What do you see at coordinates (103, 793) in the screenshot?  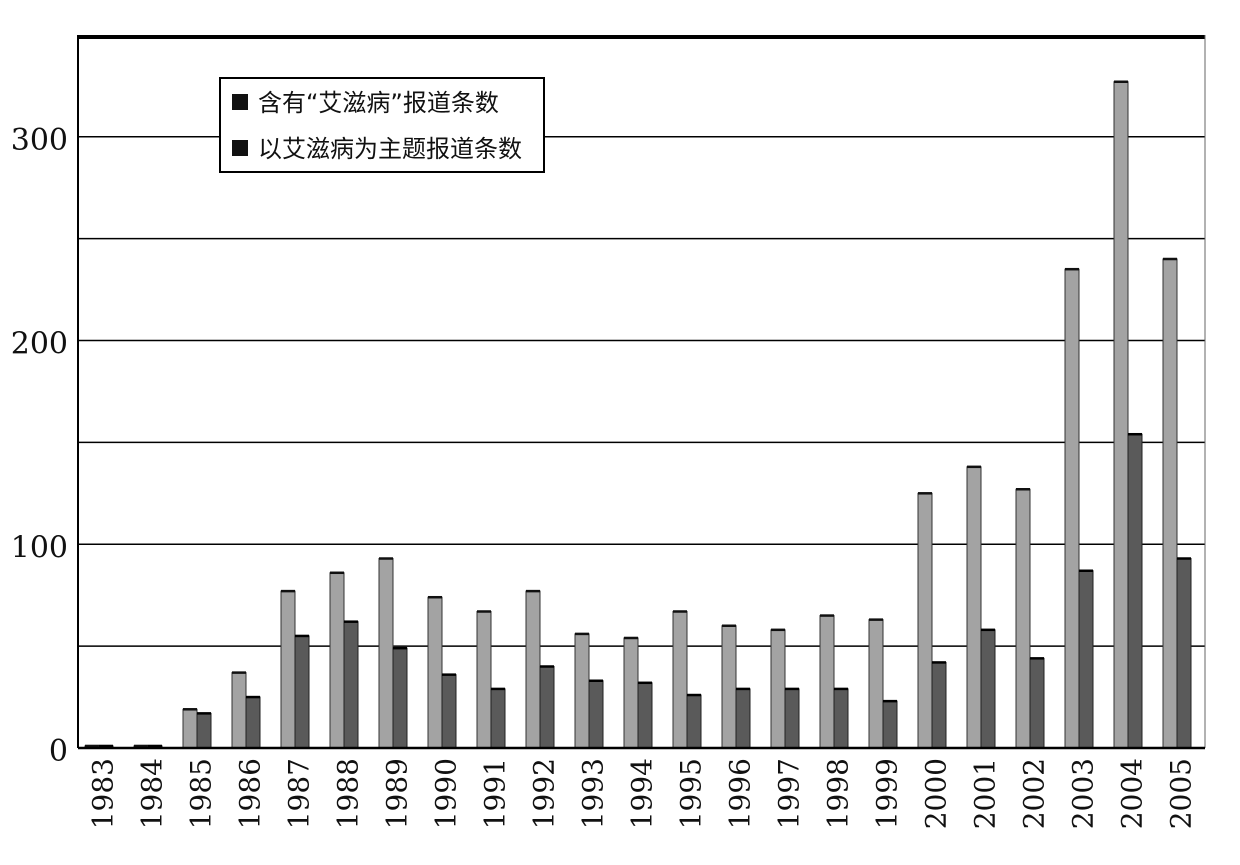 I see `x-tick-label: 1983` at bounding box center [103, 793].